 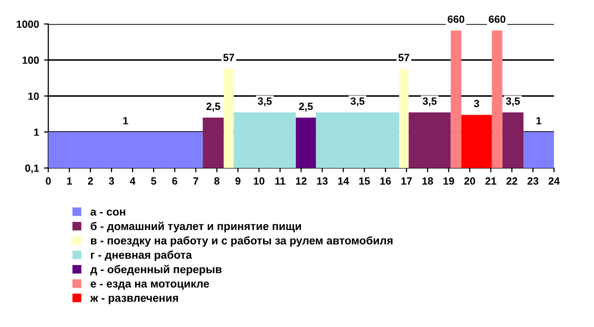 I want to click on data-label: 3, so click(x=477, y=104).